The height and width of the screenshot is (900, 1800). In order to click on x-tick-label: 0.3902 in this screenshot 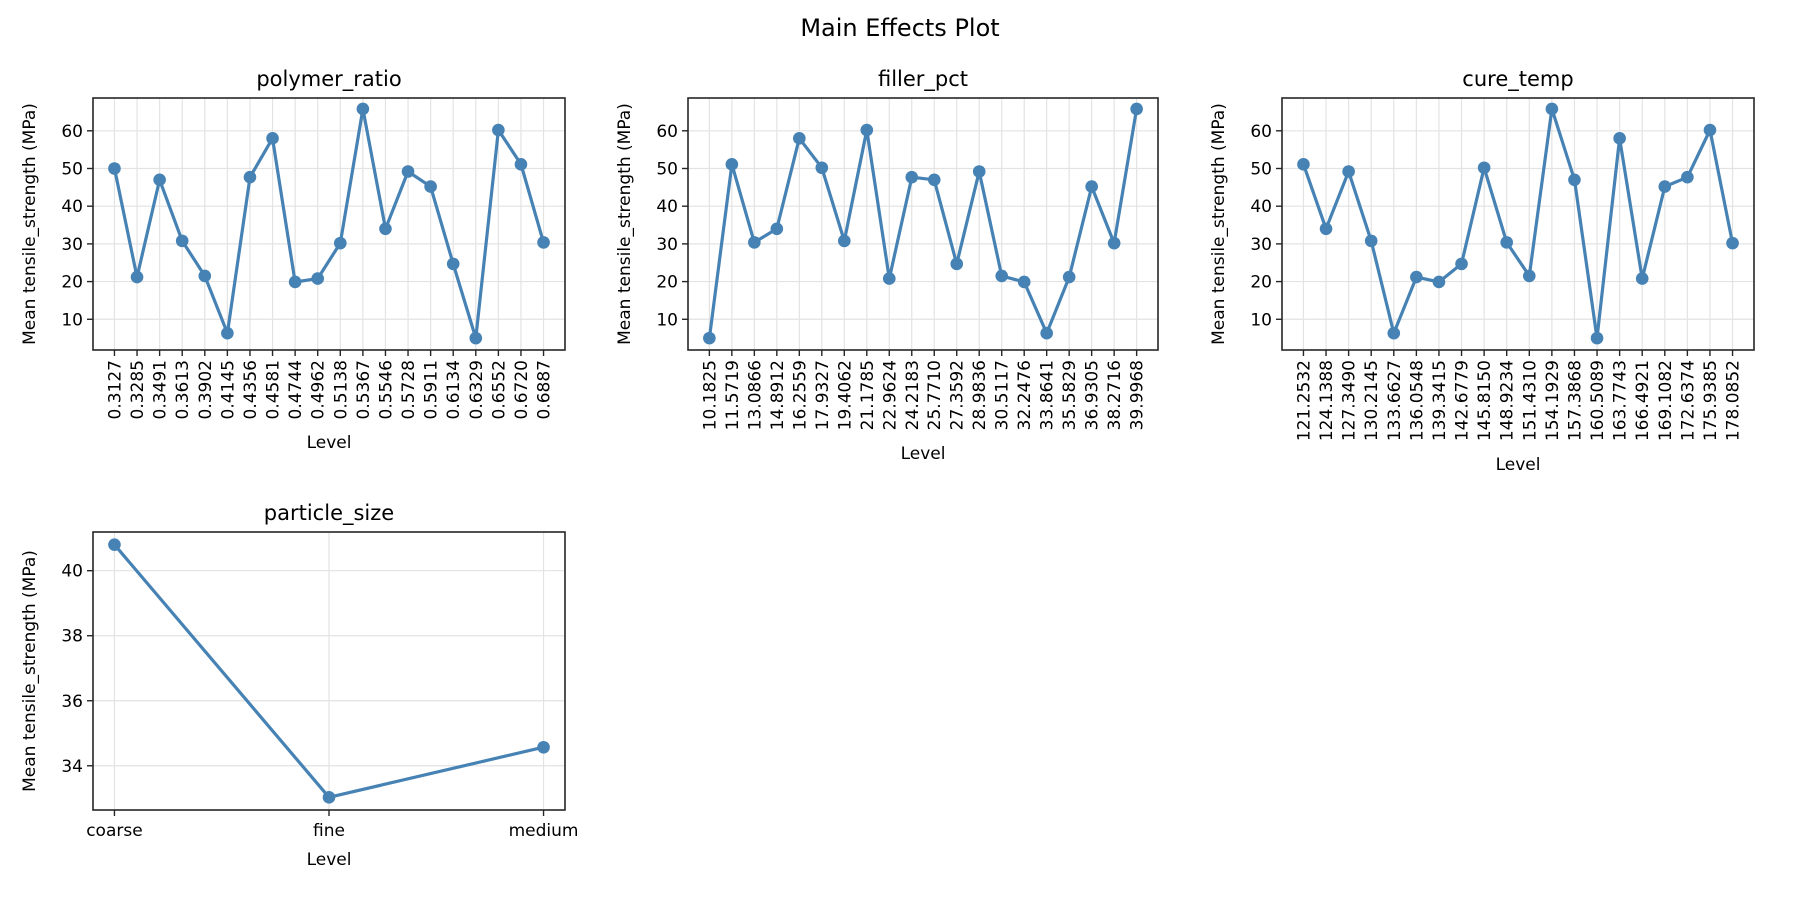, I will do `click(206, 389)`.